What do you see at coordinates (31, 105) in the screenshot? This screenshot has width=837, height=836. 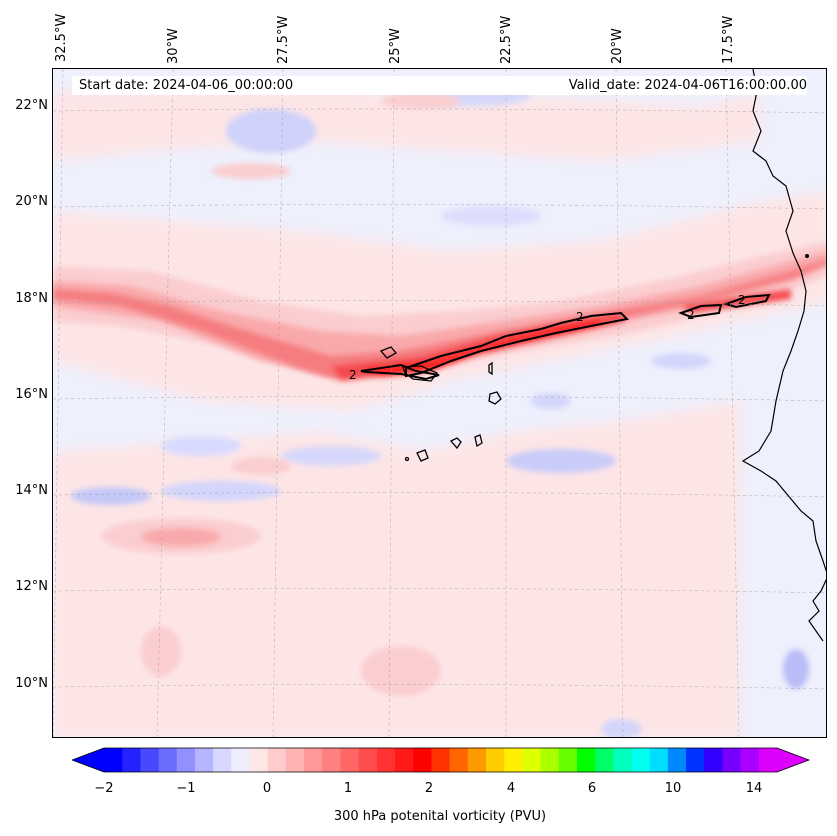 I see `lat-label-22n: 22°N` at bounding box center [31, 105].